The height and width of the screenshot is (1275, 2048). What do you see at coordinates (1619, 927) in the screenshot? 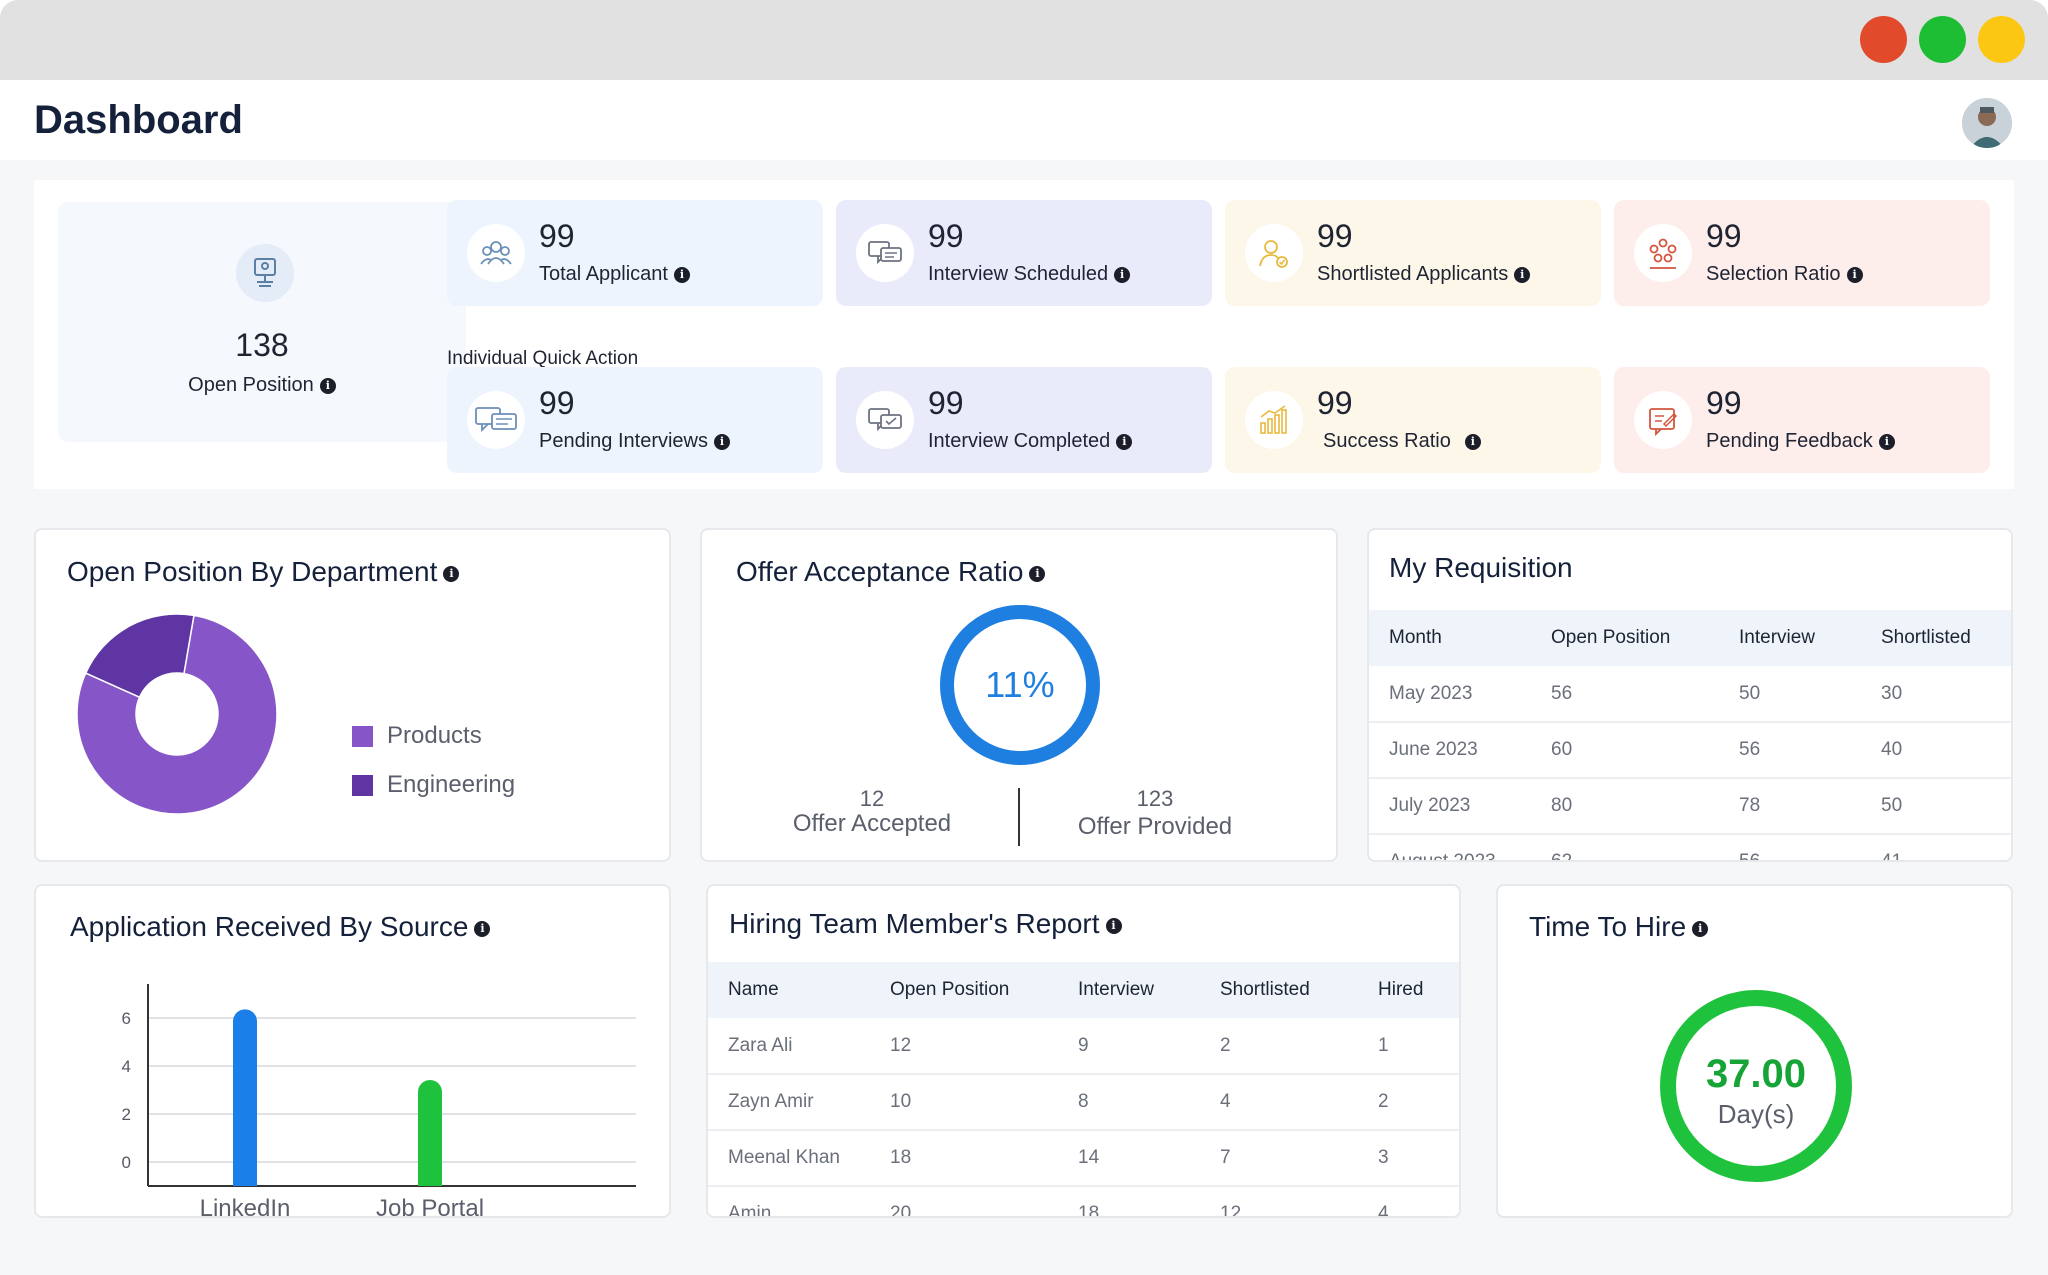
I see `time-title-row: Time To Hire i` at bounding box center [1619, 927].